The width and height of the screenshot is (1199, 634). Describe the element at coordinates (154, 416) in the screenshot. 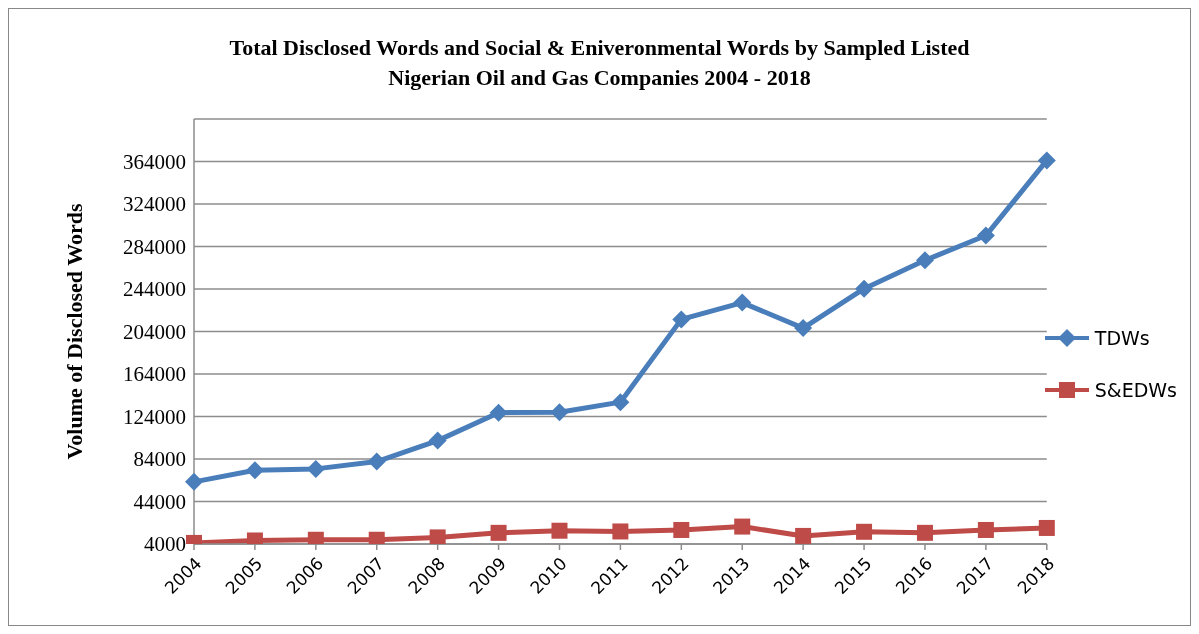

I see `y-tick-label: 124000` at that location.